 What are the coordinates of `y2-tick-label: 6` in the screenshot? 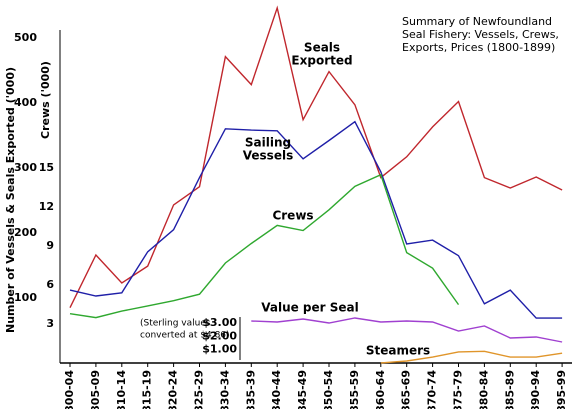 It's located at (50, 284).